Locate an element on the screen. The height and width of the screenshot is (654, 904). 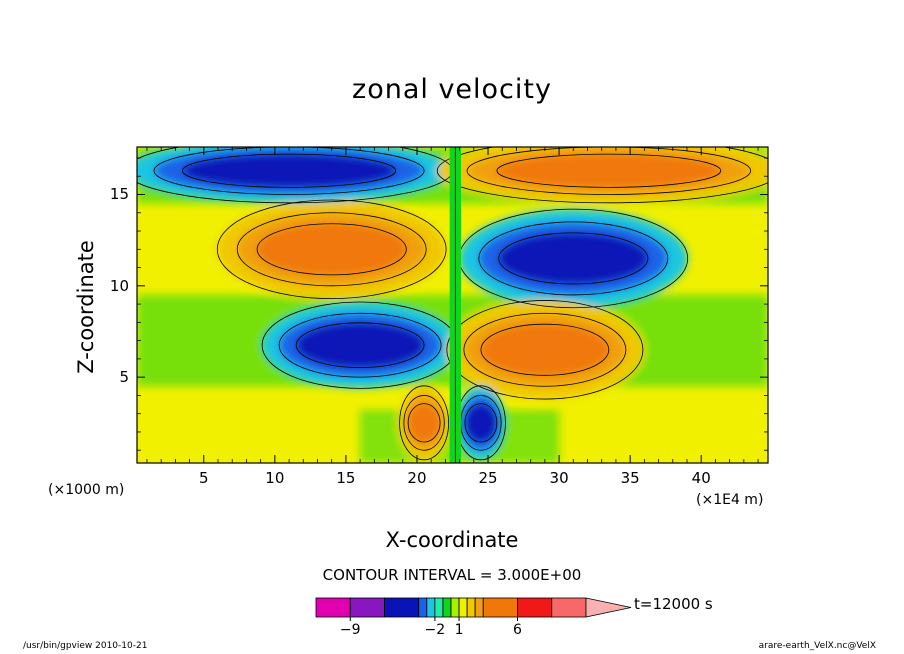
colorbar-arrow is located at coordinates (608, 607).